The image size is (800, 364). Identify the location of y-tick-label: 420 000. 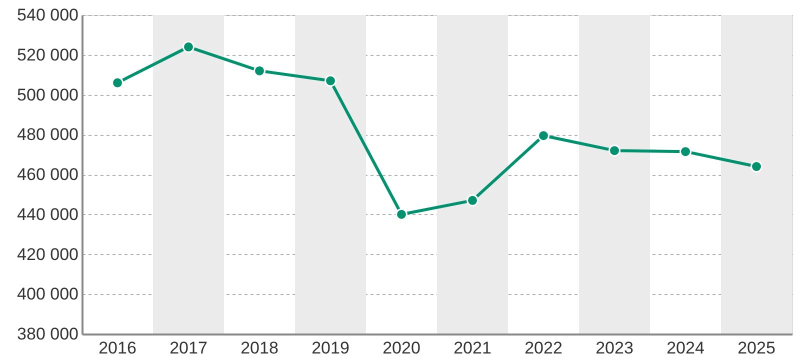
(47, 254).